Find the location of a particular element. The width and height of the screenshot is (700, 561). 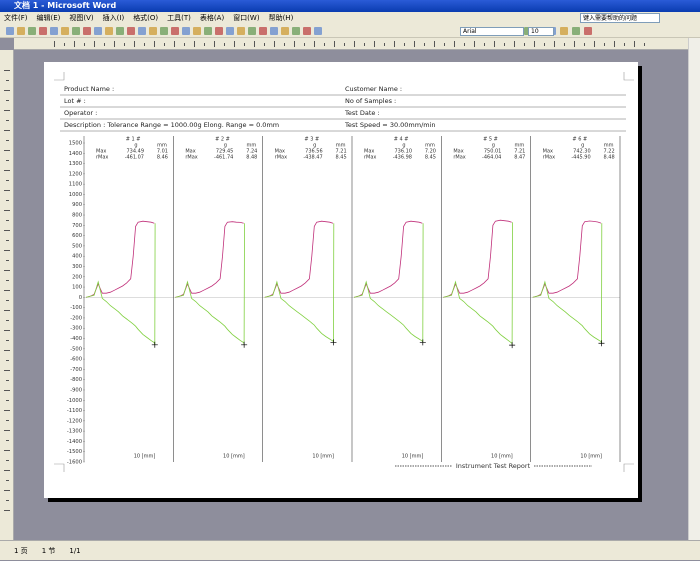

menu-item: 格式(O) is located at coordinates (146, 18).